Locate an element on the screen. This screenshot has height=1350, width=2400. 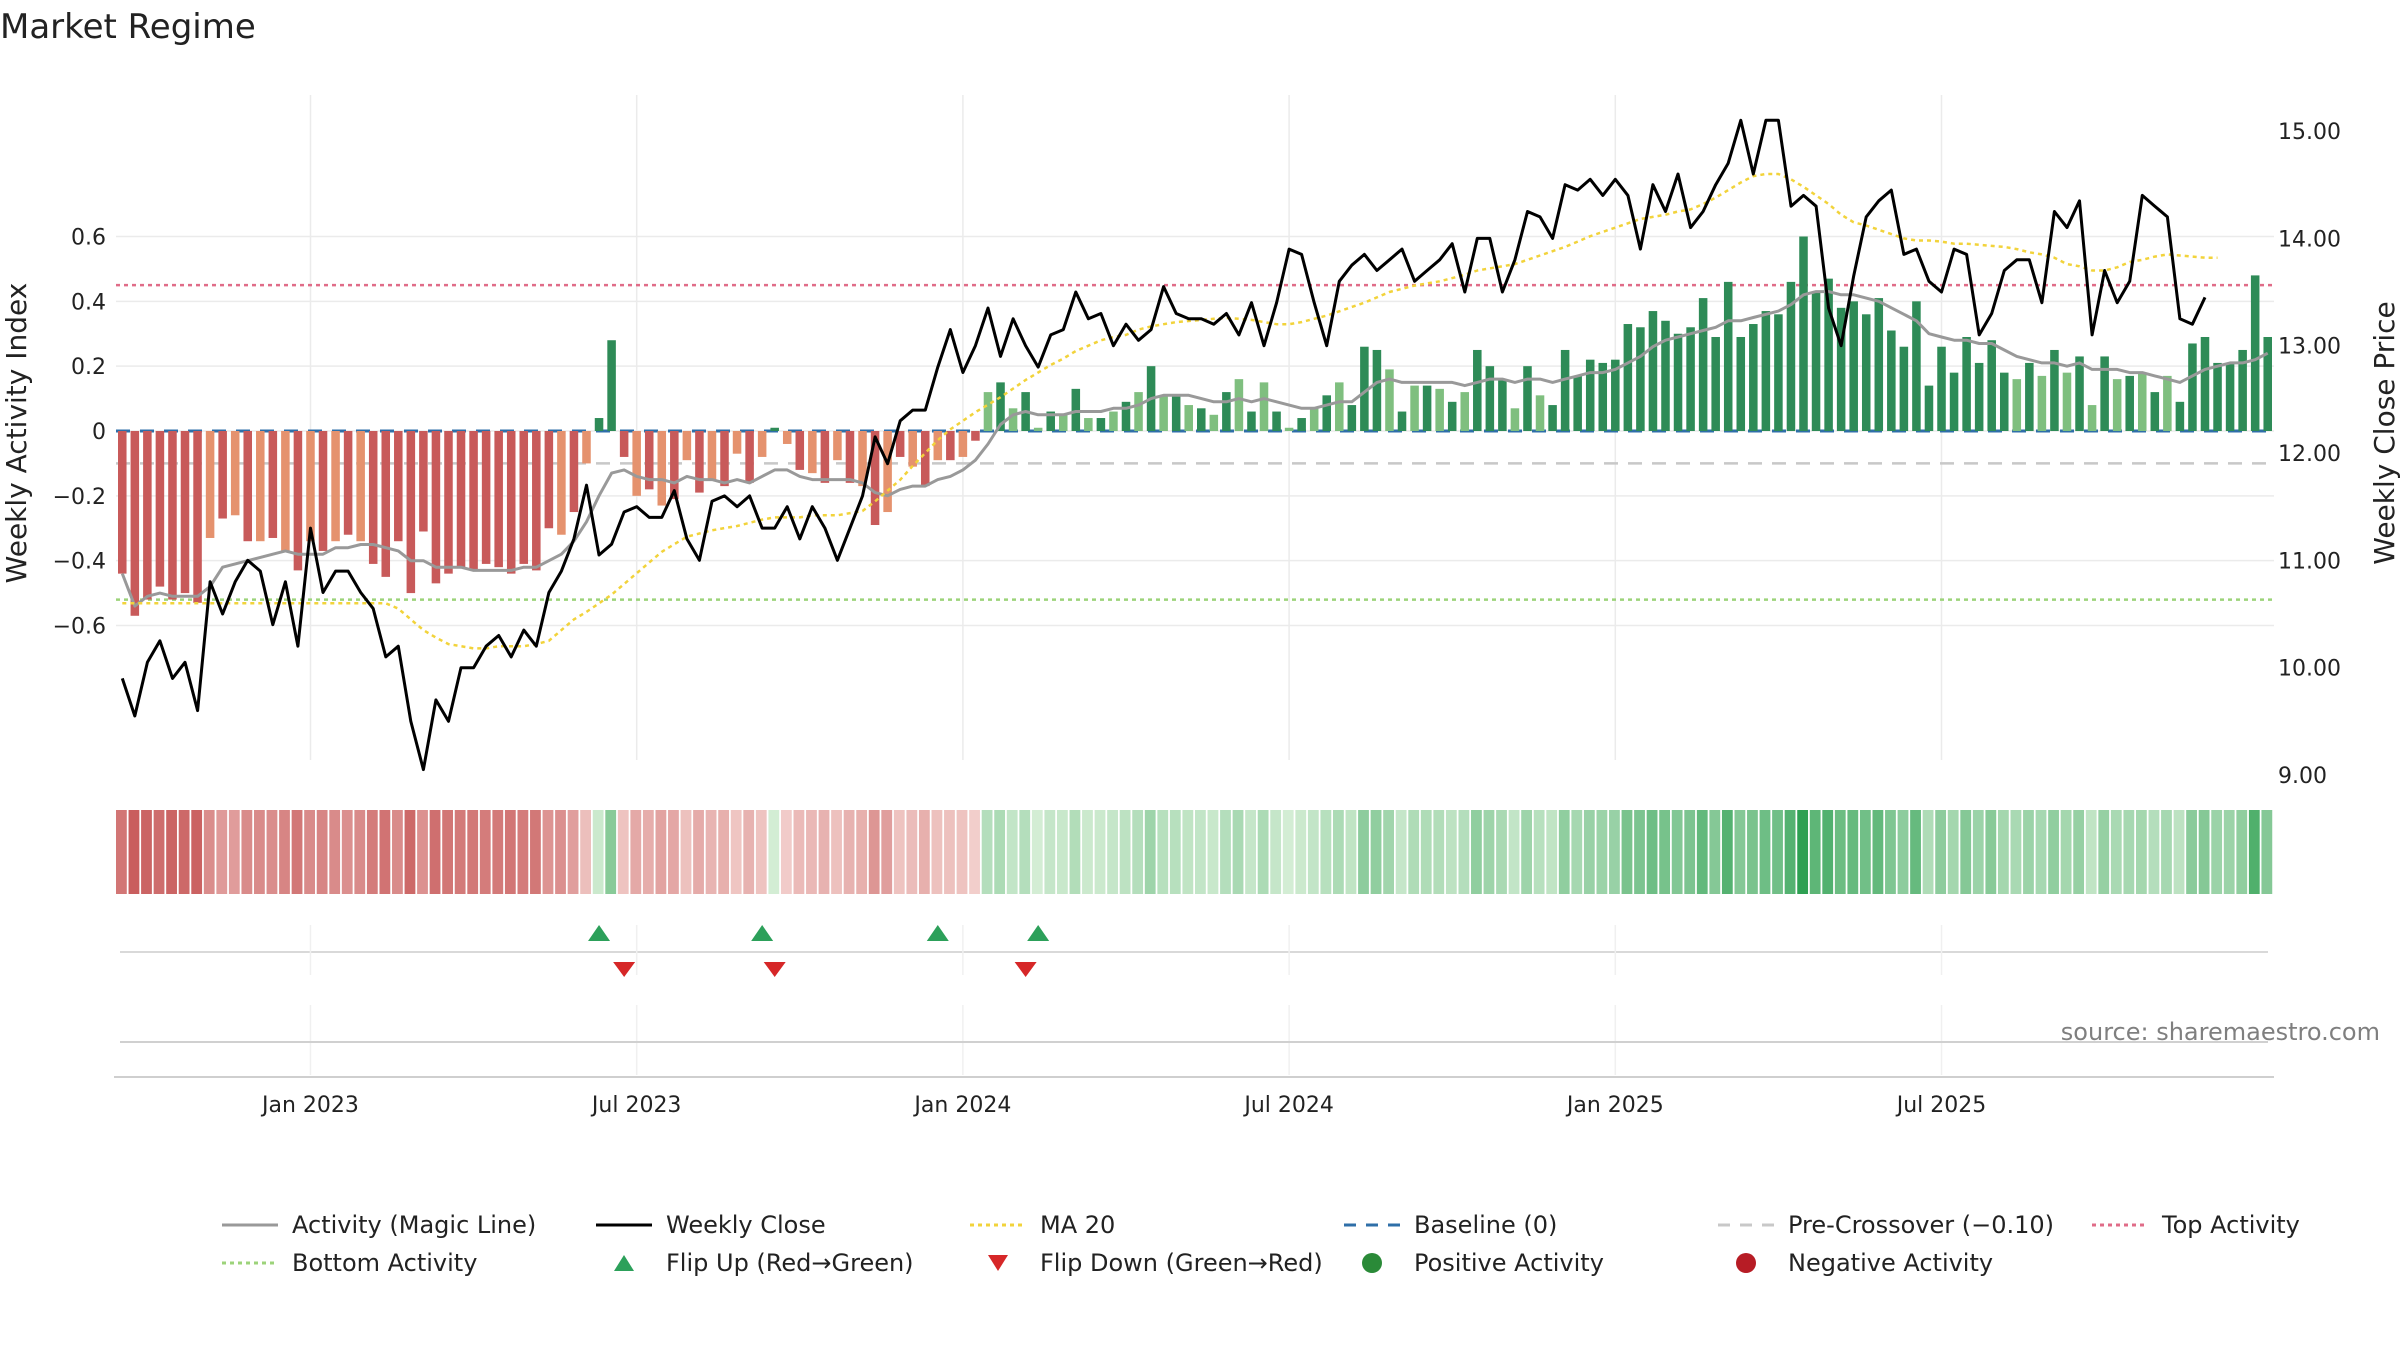
right-tick-label: 12.00 is located at coordinates (2309, 454).